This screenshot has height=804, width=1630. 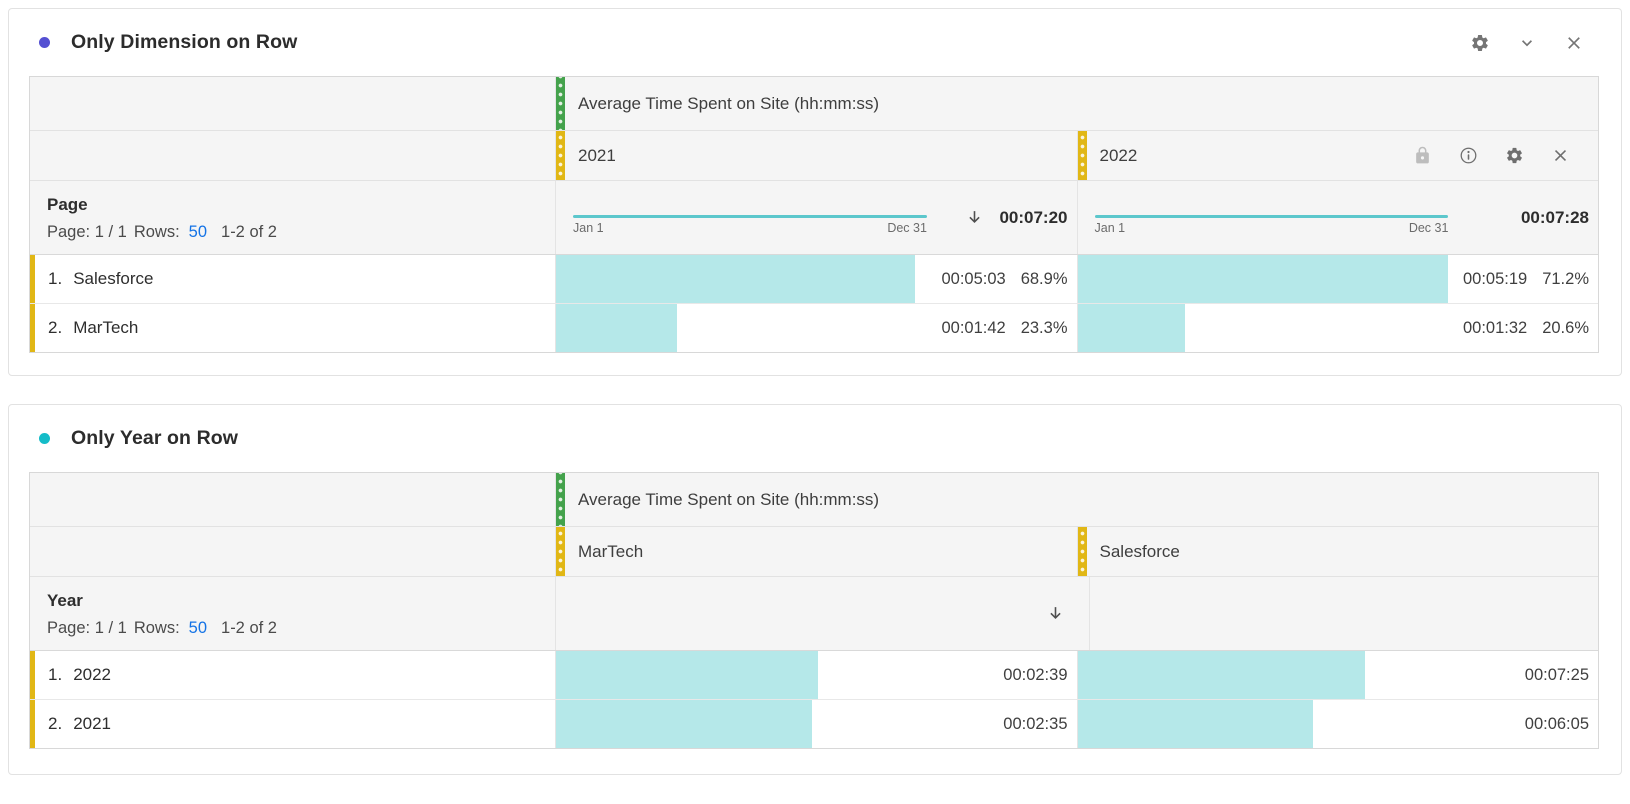 I want to click on cell-percent: 68.9%, so click(x=1044, y=278).